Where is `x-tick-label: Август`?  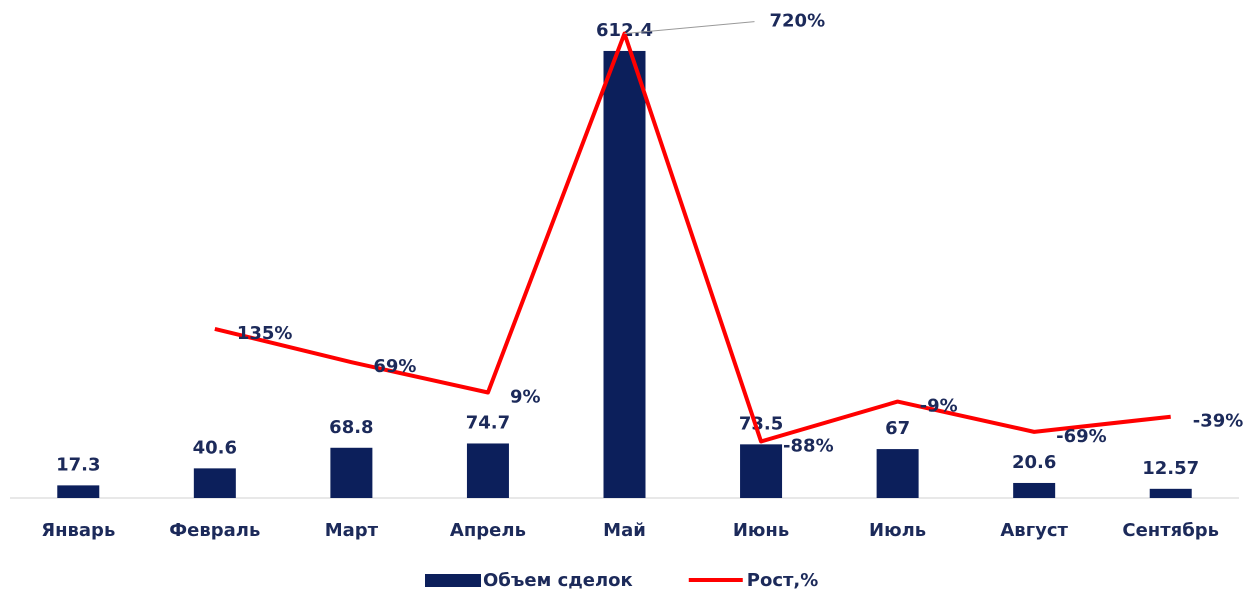
x-tick-label: Август is located at coordinates (1034, 530).